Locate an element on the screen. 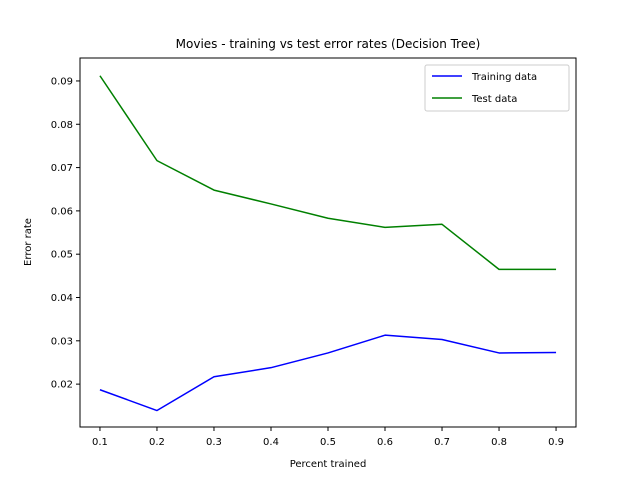 Image resolution: width=640 pixels, height=480 pixels. x-tick-label: 0.5 is located at coordinates (328, 442).